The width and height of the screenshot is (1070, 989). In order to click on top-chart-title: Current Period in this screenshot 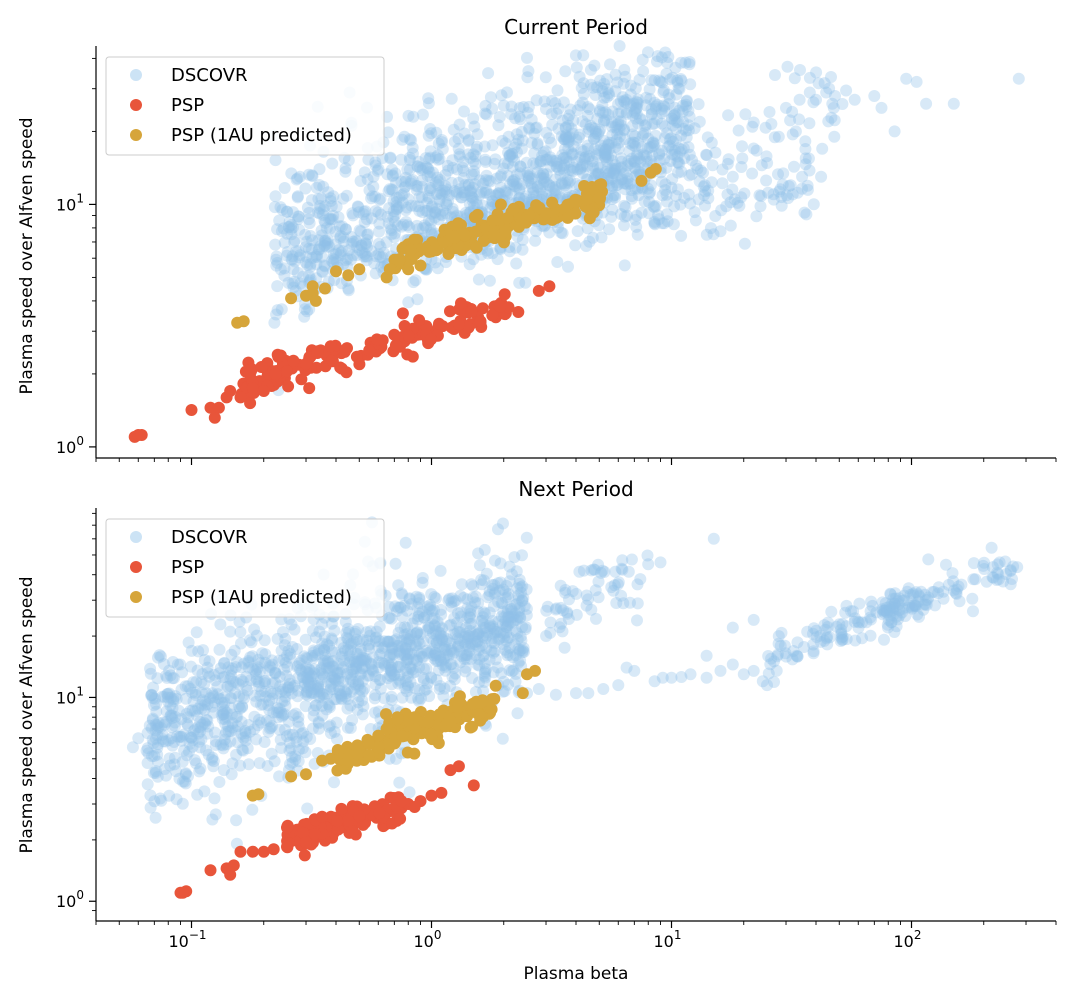, I will do `click(576, 27)`.